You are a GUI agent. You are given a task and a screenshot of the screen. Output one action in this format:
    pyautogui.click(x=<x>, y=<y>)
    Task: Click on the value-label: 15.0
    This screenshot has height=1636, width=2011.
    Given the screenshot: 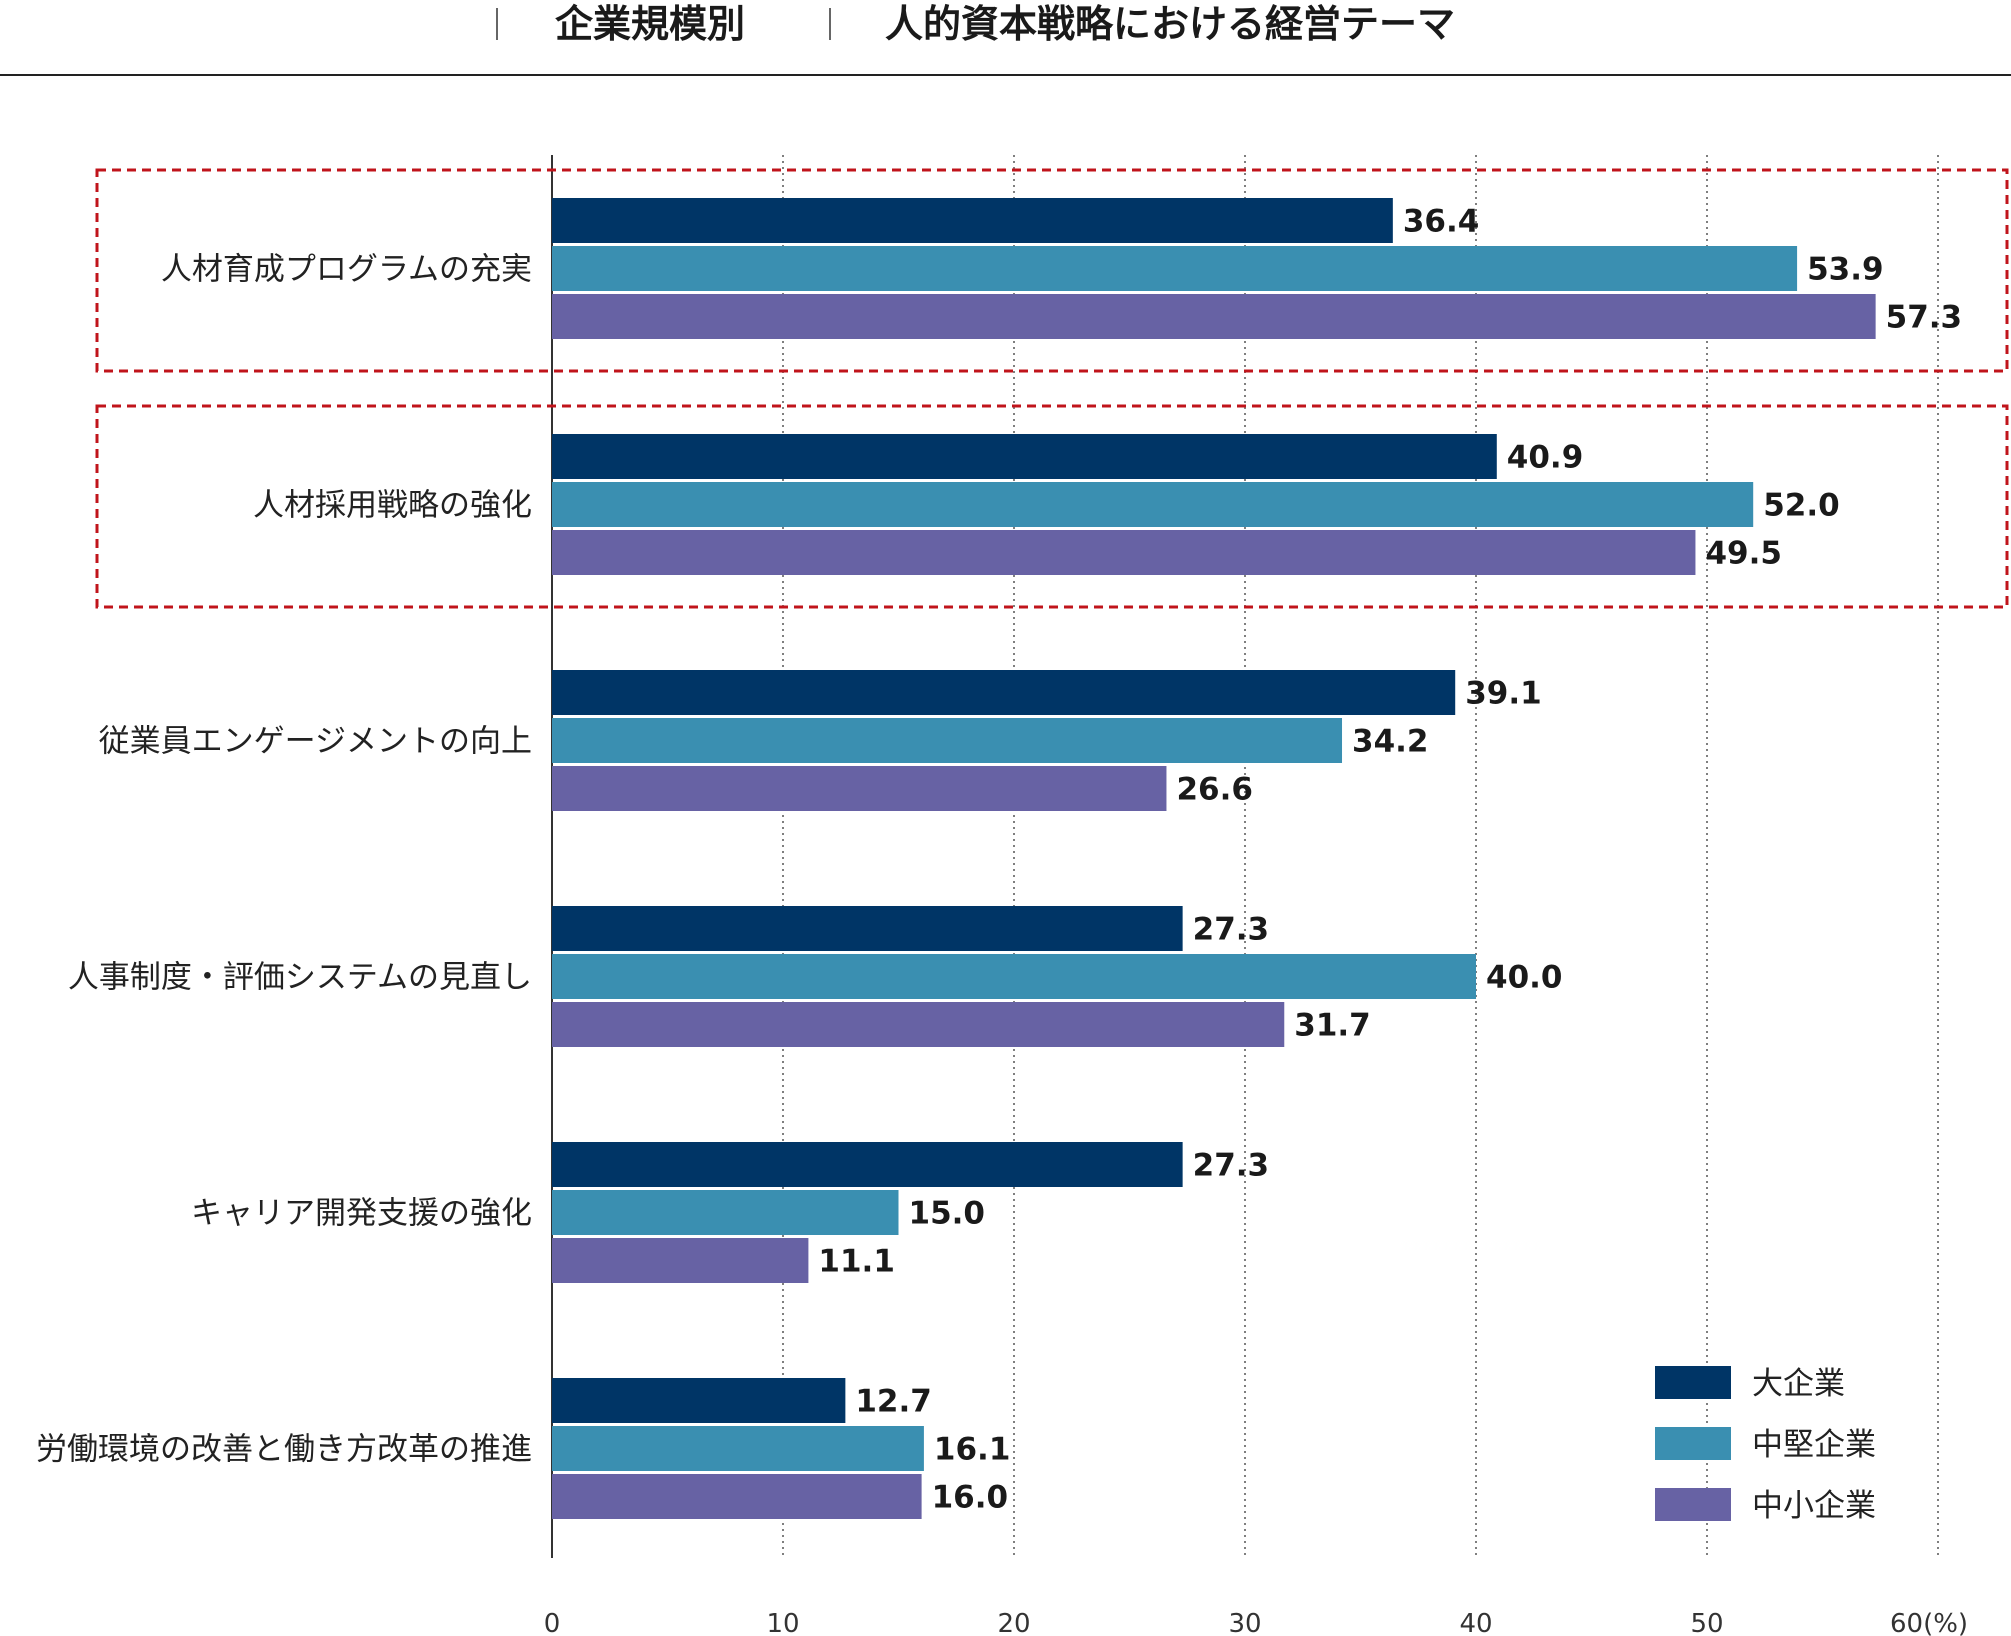 What is the action you would take?
    pyautogui.click(x=947, y=1214)
    